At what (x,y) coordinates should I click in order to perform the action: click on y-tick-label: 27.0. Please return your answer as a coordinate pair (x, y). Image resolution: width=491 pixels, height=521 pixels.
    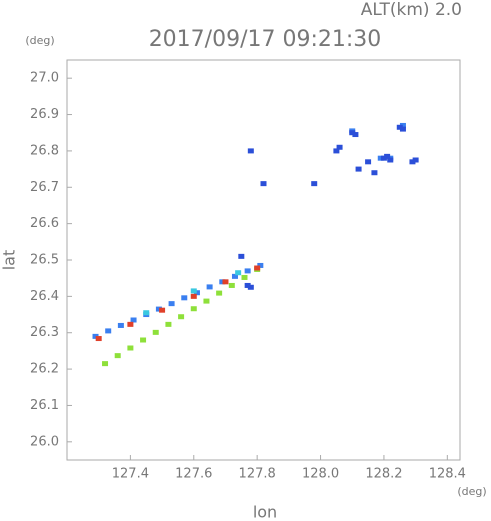
    Looking at the image, I should click on (44, 78).